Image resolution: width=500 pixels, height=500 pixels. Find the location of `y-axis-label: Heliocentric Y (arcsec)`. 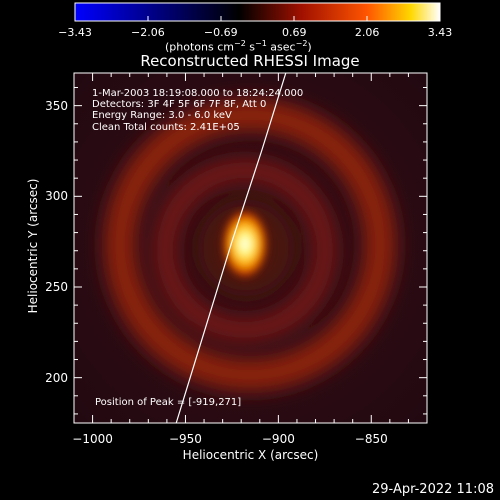

y-axis-label: Heliocentric Y (arcsec) is located at coordinates (33, 246).